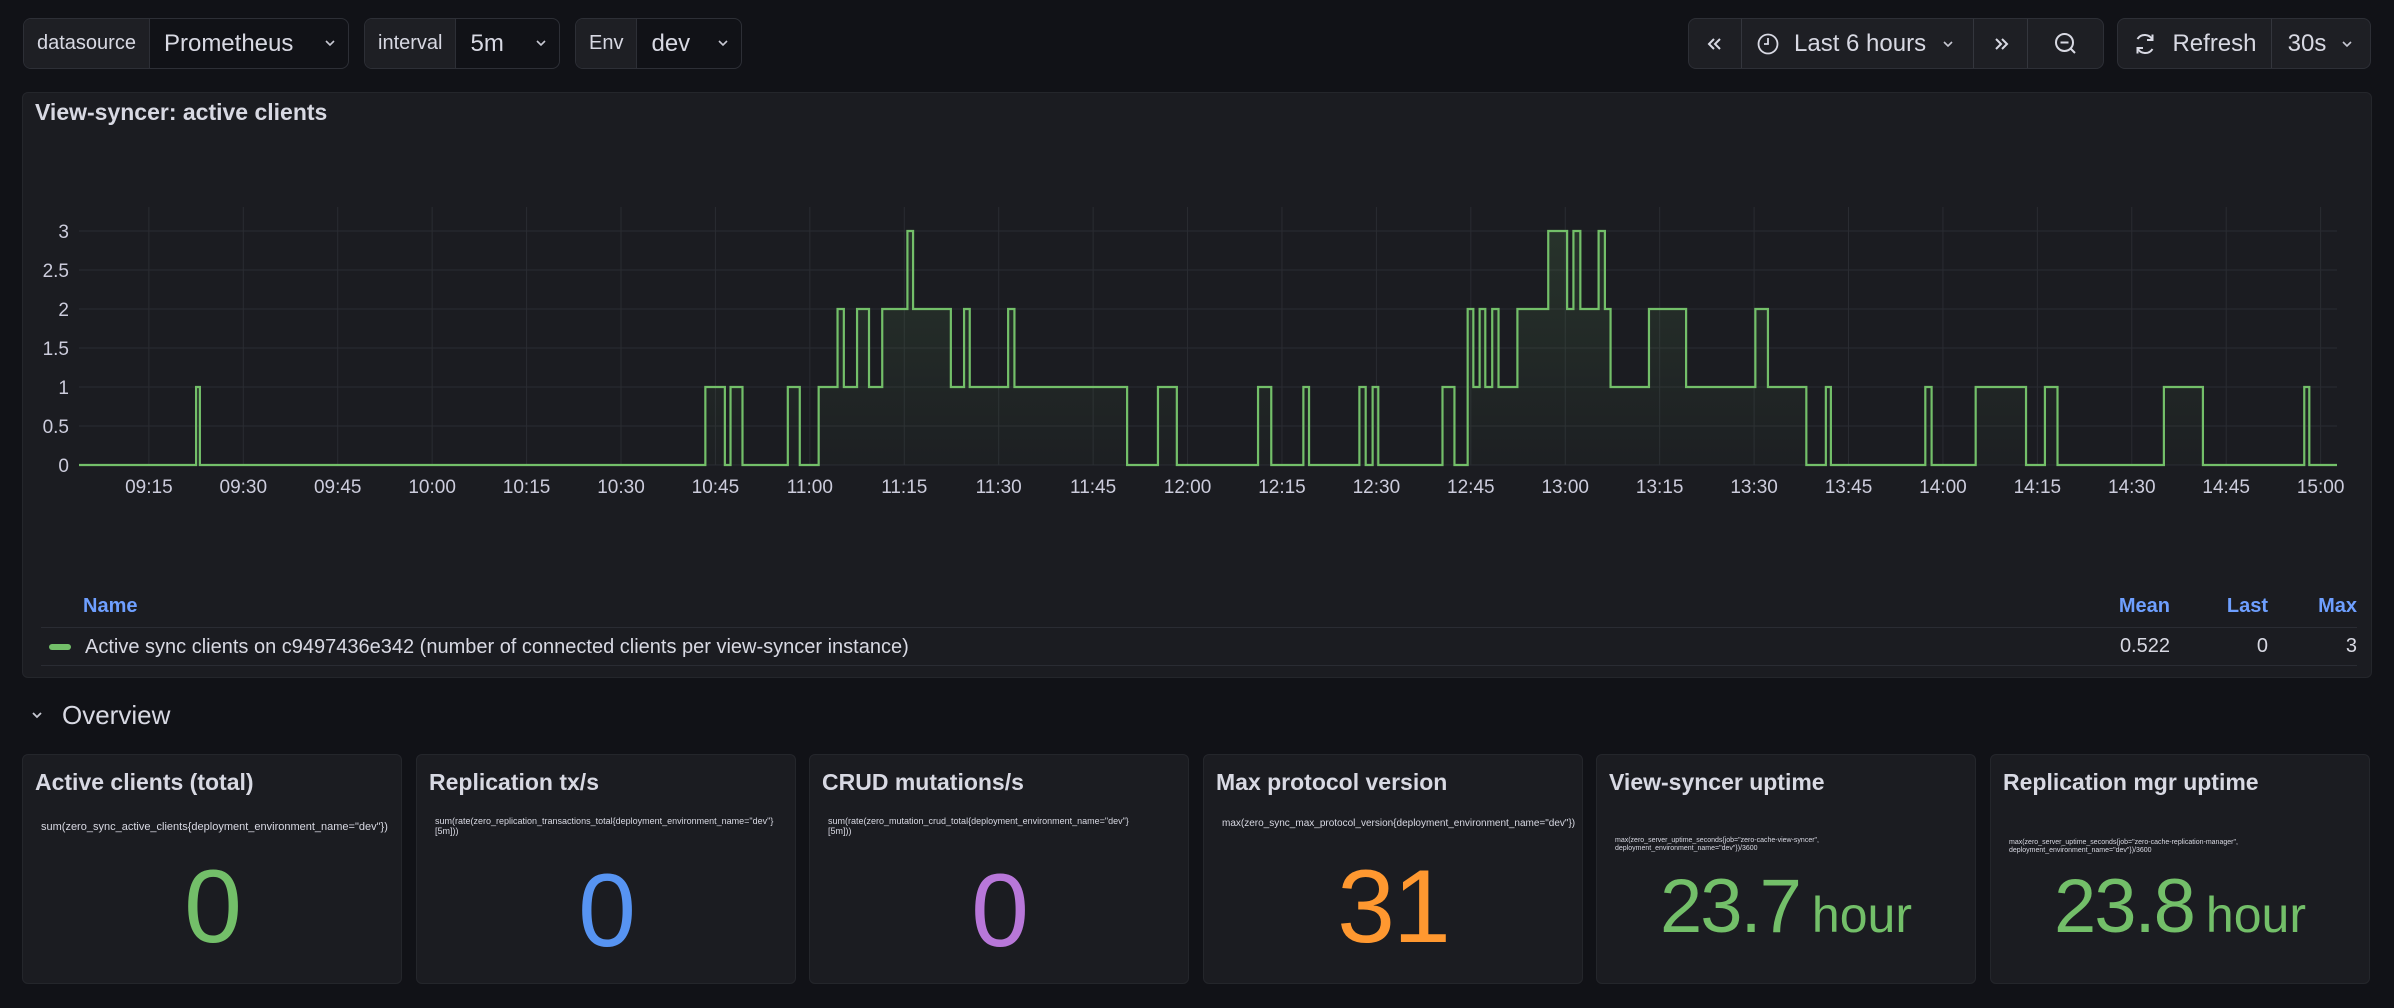  Describe the element at coordinates (1565, 487) in the screenshot. I see `x-tick-label: 13:00` at that location.